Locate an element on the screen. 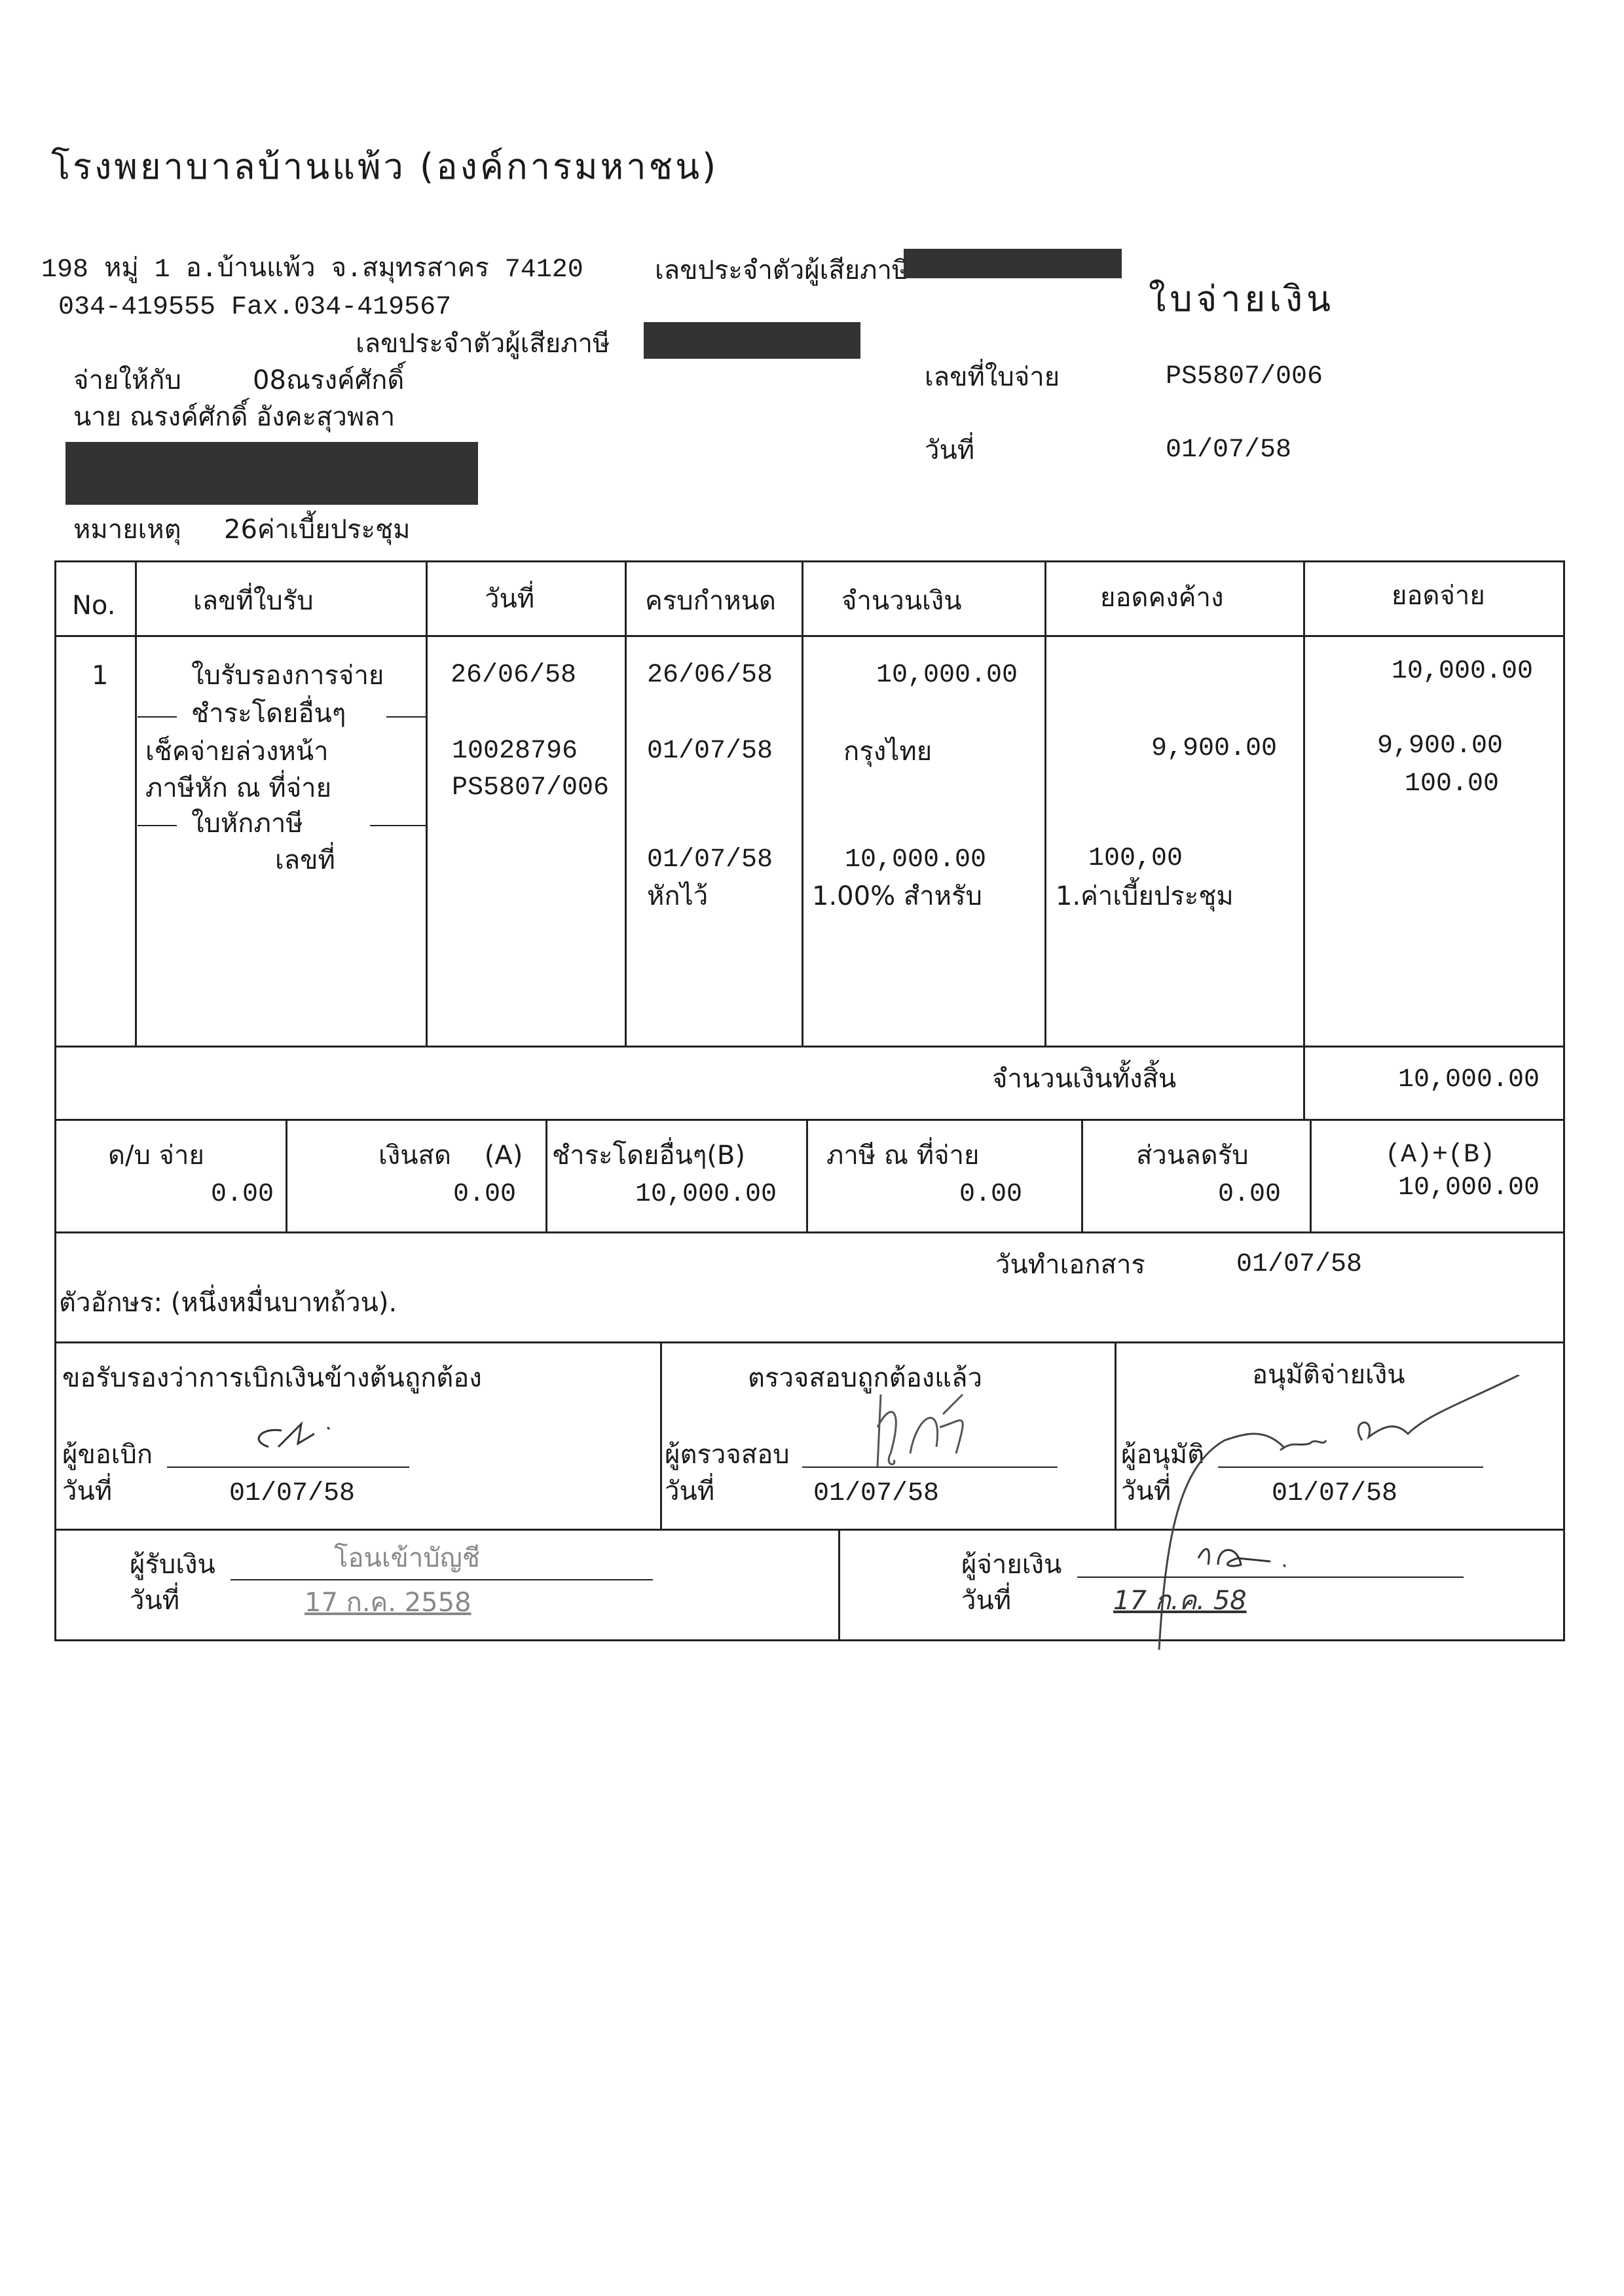  amount-in-words: ตัวอักษร: (หนึ่งหมื่นบาทถ้วน). is located at coordinates (228, 1303).